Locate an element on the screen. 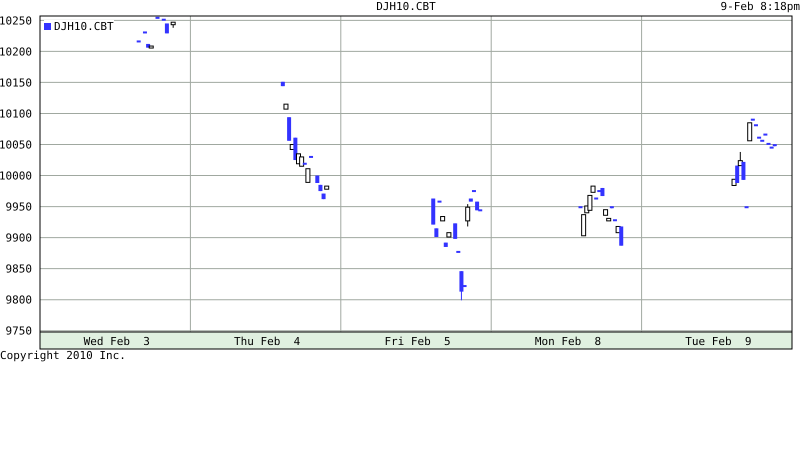 The width and height of the screenshot is (800, 475). y-tick-label: 9850 is located at coordinates (19, 269).